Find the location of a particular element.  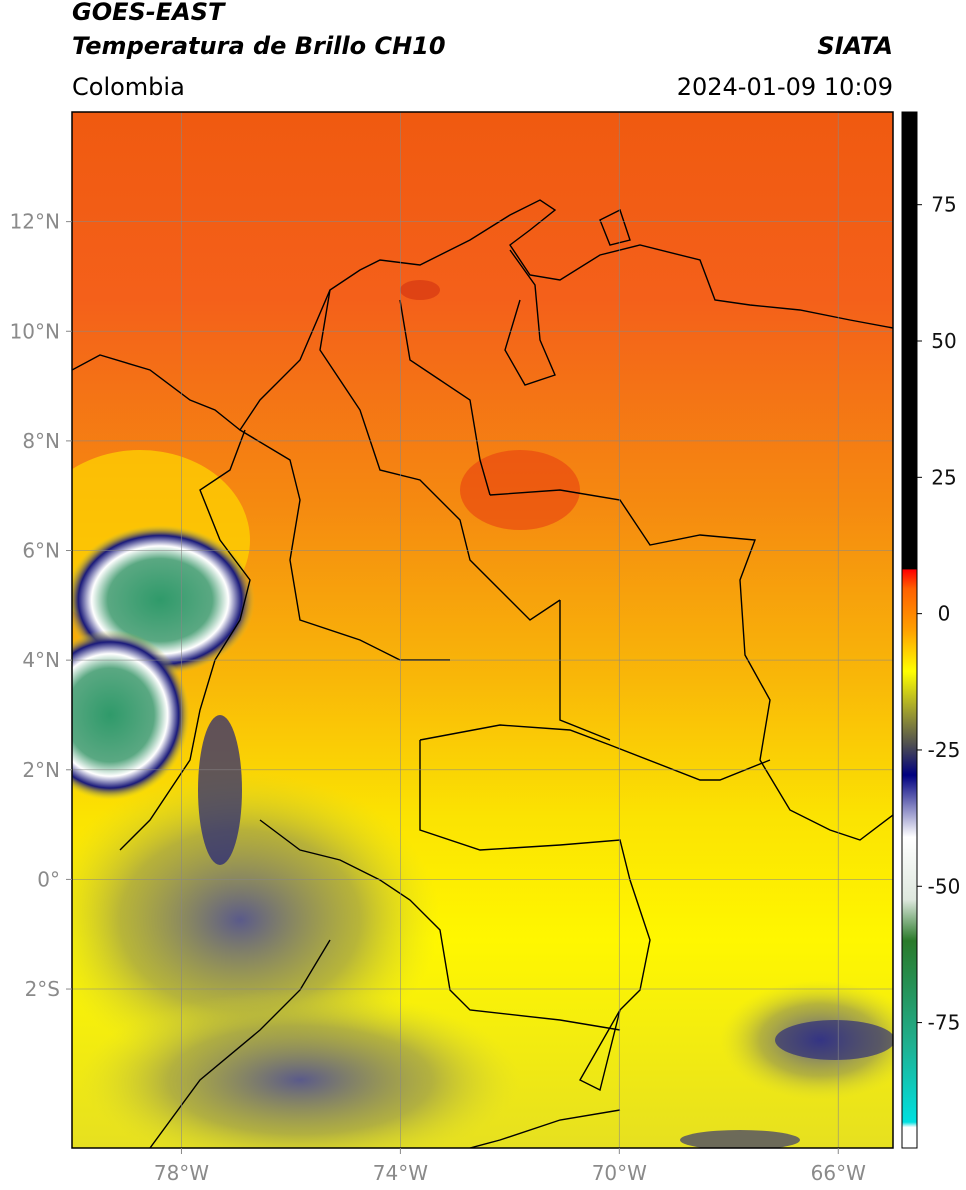

colorbar-tick-label: 25 is located at coordinates (943, 477).